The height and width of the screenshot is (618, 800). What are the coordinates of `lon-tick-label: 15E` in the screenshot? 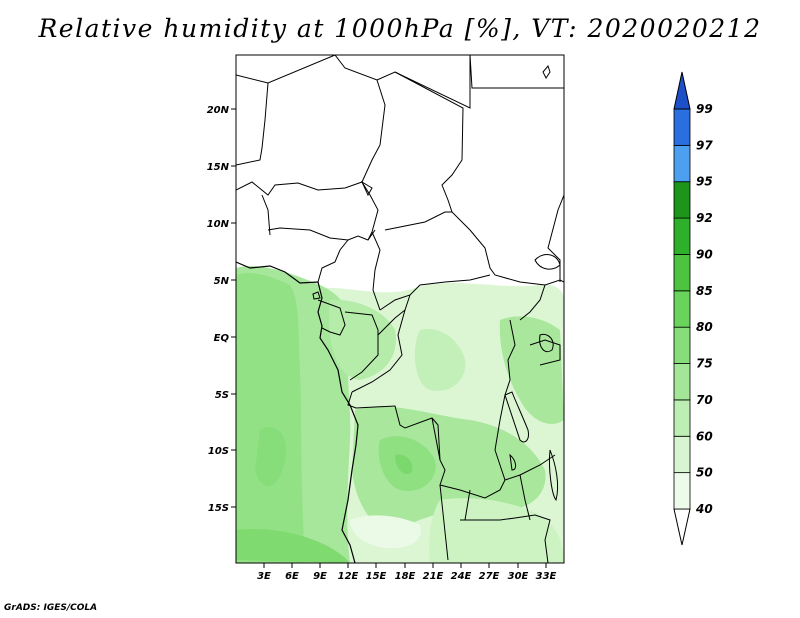 It's located at (376, 576).